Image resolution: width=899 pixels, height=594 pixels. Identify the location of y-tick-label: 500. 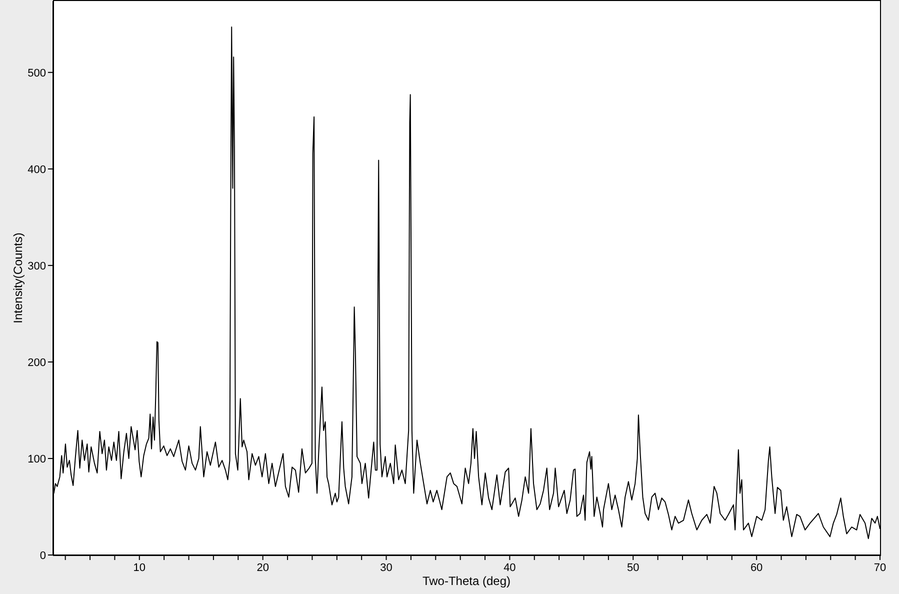
(37, 73).